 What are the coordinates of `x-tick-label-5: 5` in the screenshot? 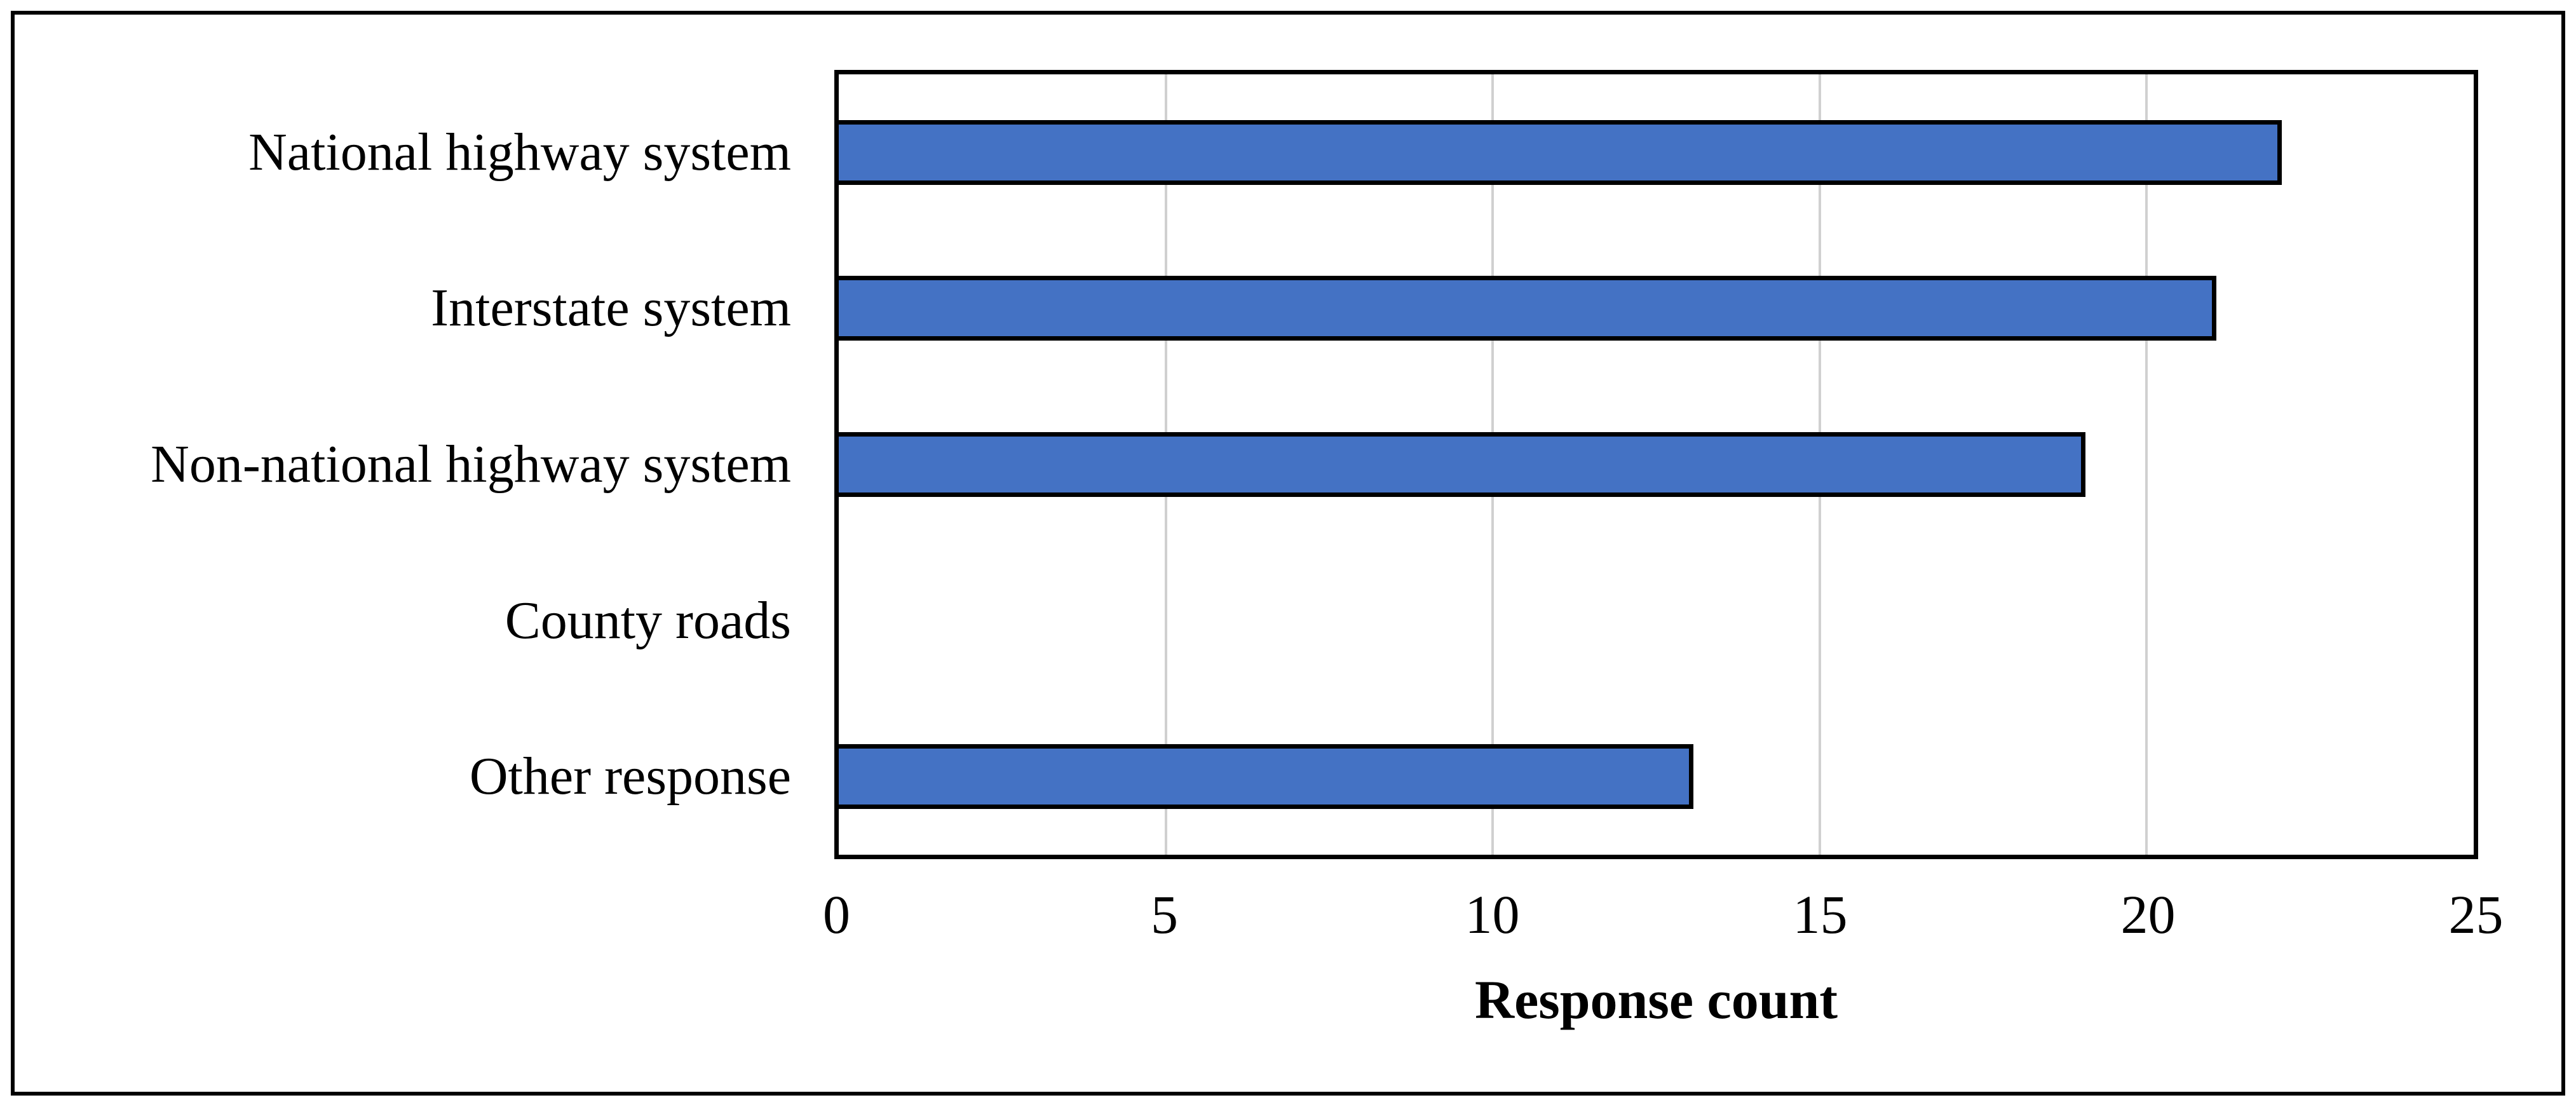 It's located at (1164, 914).